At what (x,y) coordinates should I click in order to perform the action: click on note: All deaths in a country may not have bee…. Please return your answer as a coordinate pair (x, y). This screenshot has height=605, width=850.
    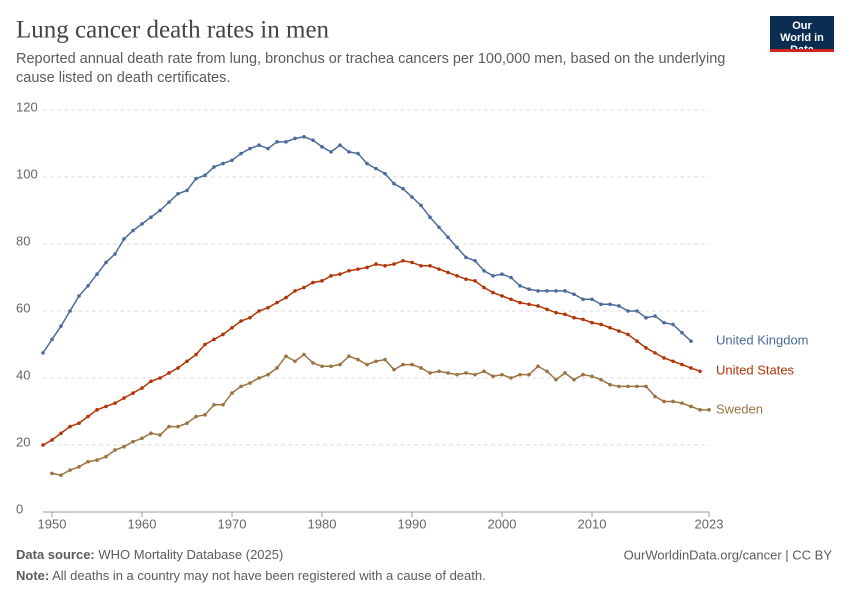
    Looking at the image, I should click on (269, 575).